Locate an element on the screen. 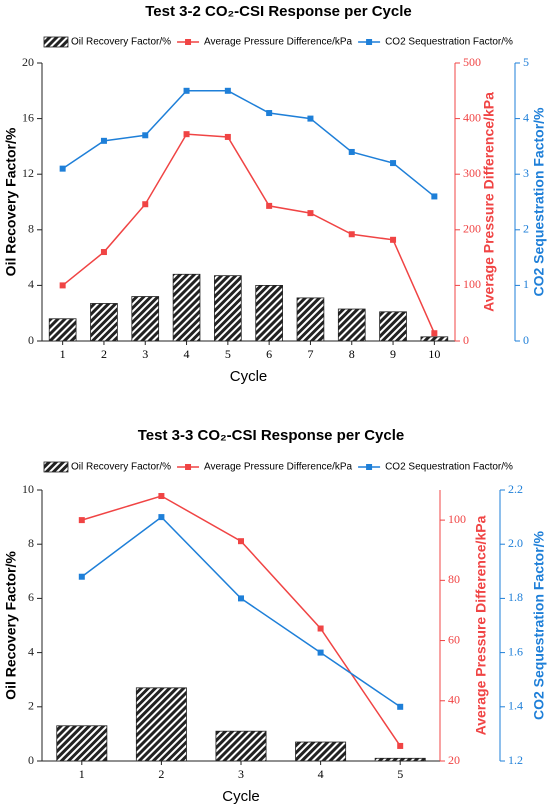 The width and height of the screenshot is (550, 805). y3-tick-label: 5 is located at coordinates (526, 62).